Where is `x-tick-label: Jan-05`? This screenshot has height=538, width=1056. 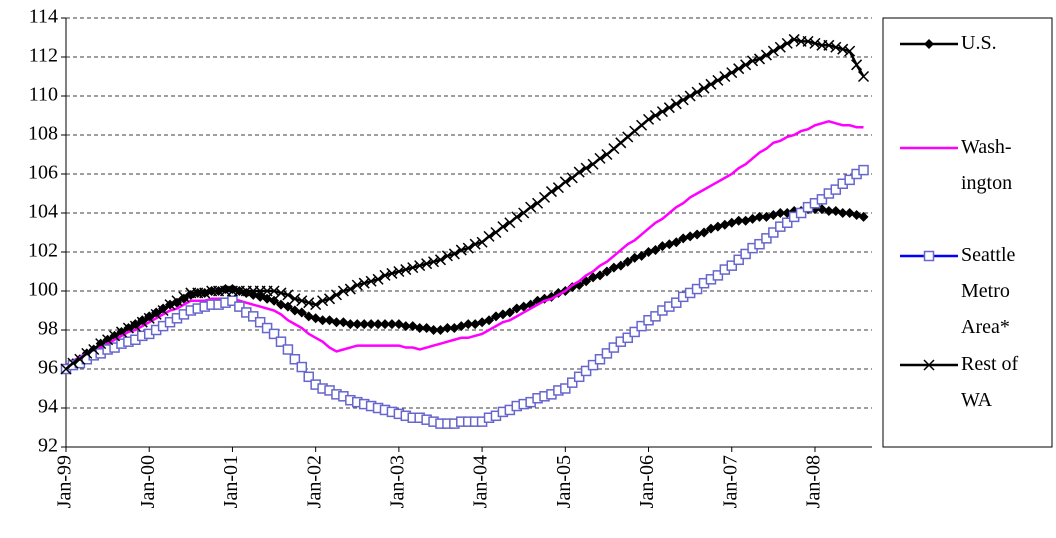
x-tick-label: Jan-05 is located at coordinates (564, 481).